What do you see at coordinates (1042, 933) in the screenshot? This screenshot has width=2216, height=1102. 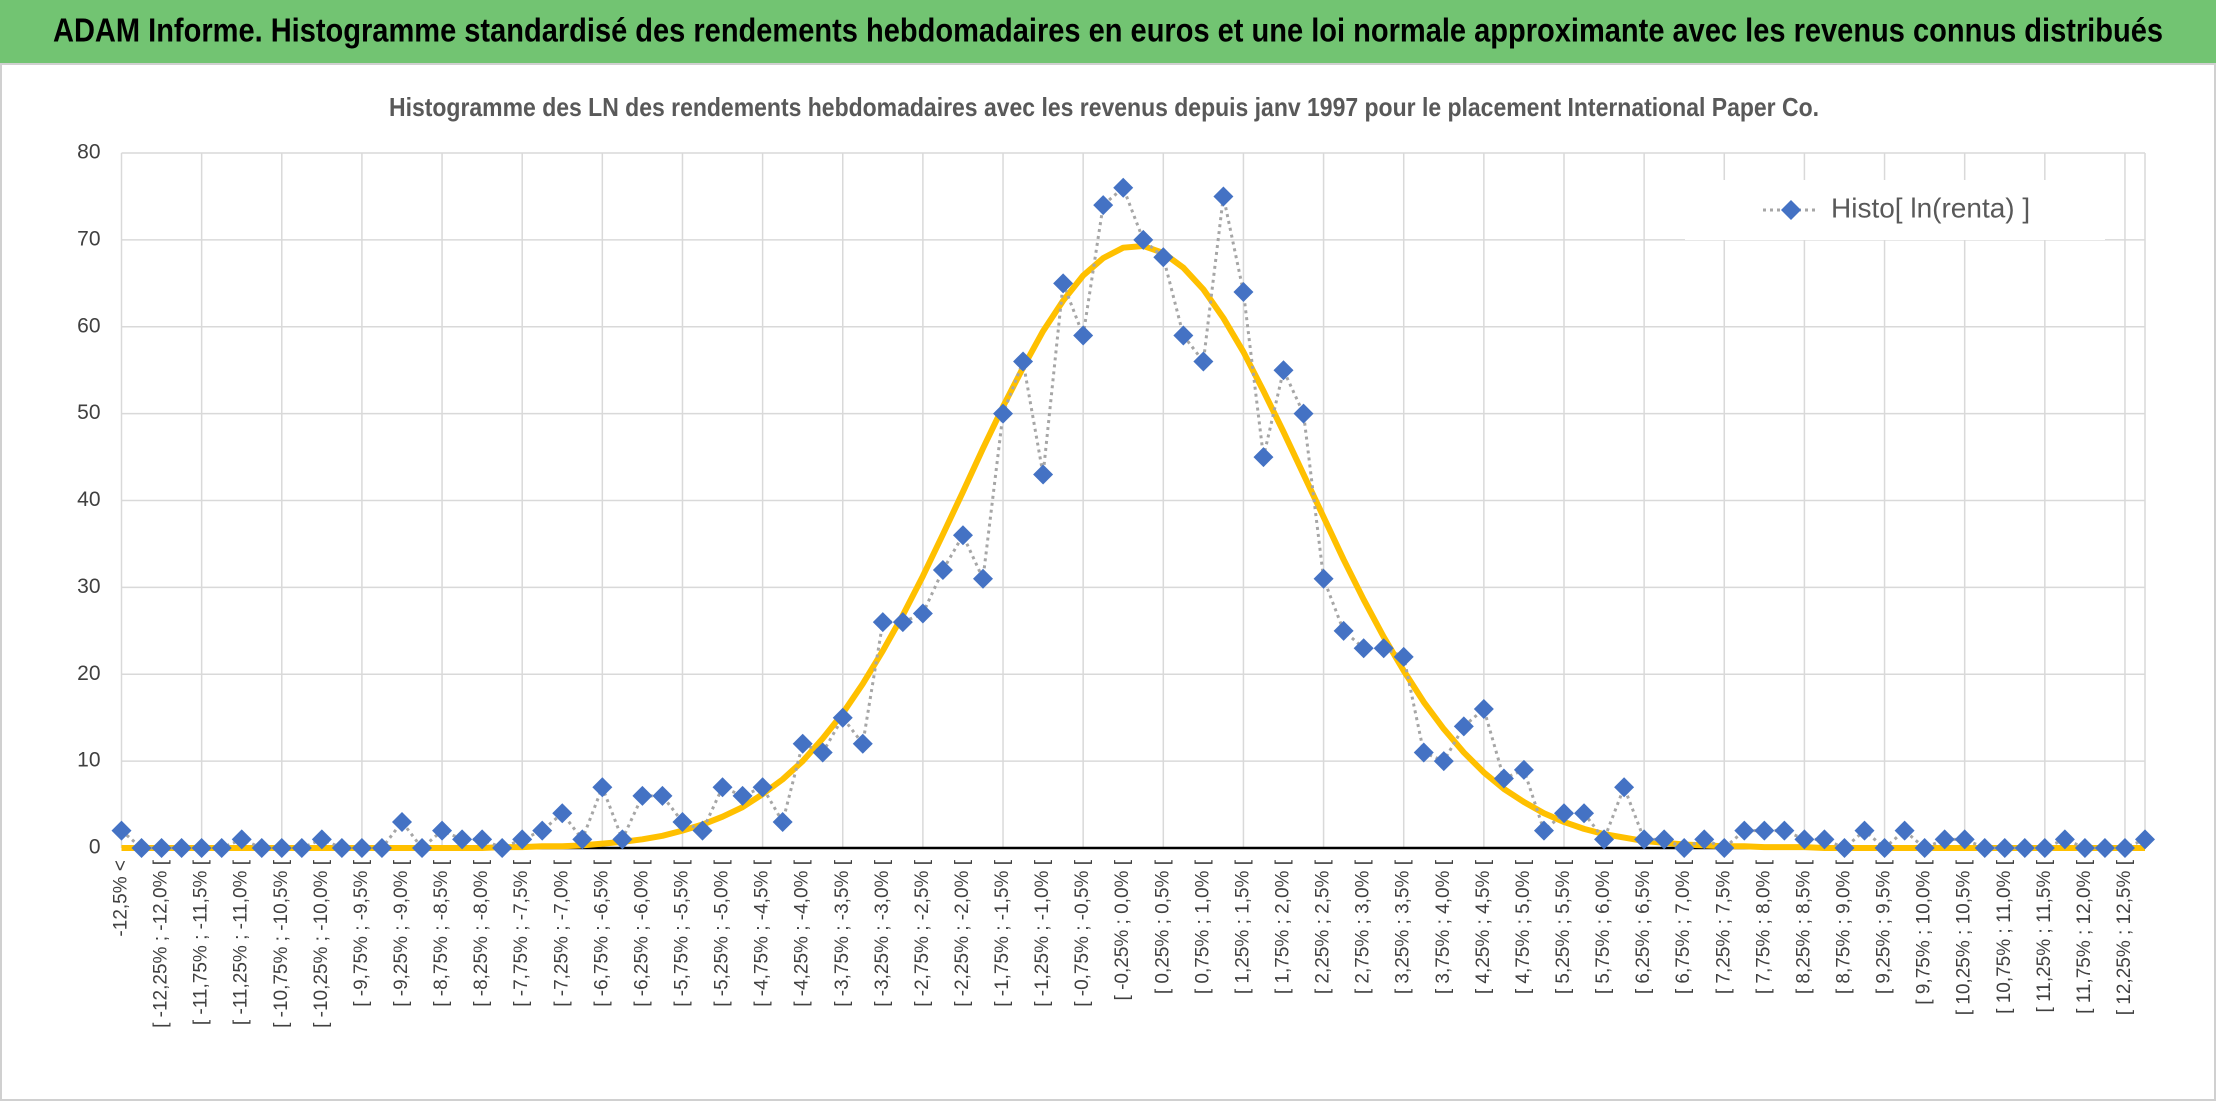 I see `x-tick-label: [ -1,25% ; -1,0% [` at bounding box center [1042, 933].